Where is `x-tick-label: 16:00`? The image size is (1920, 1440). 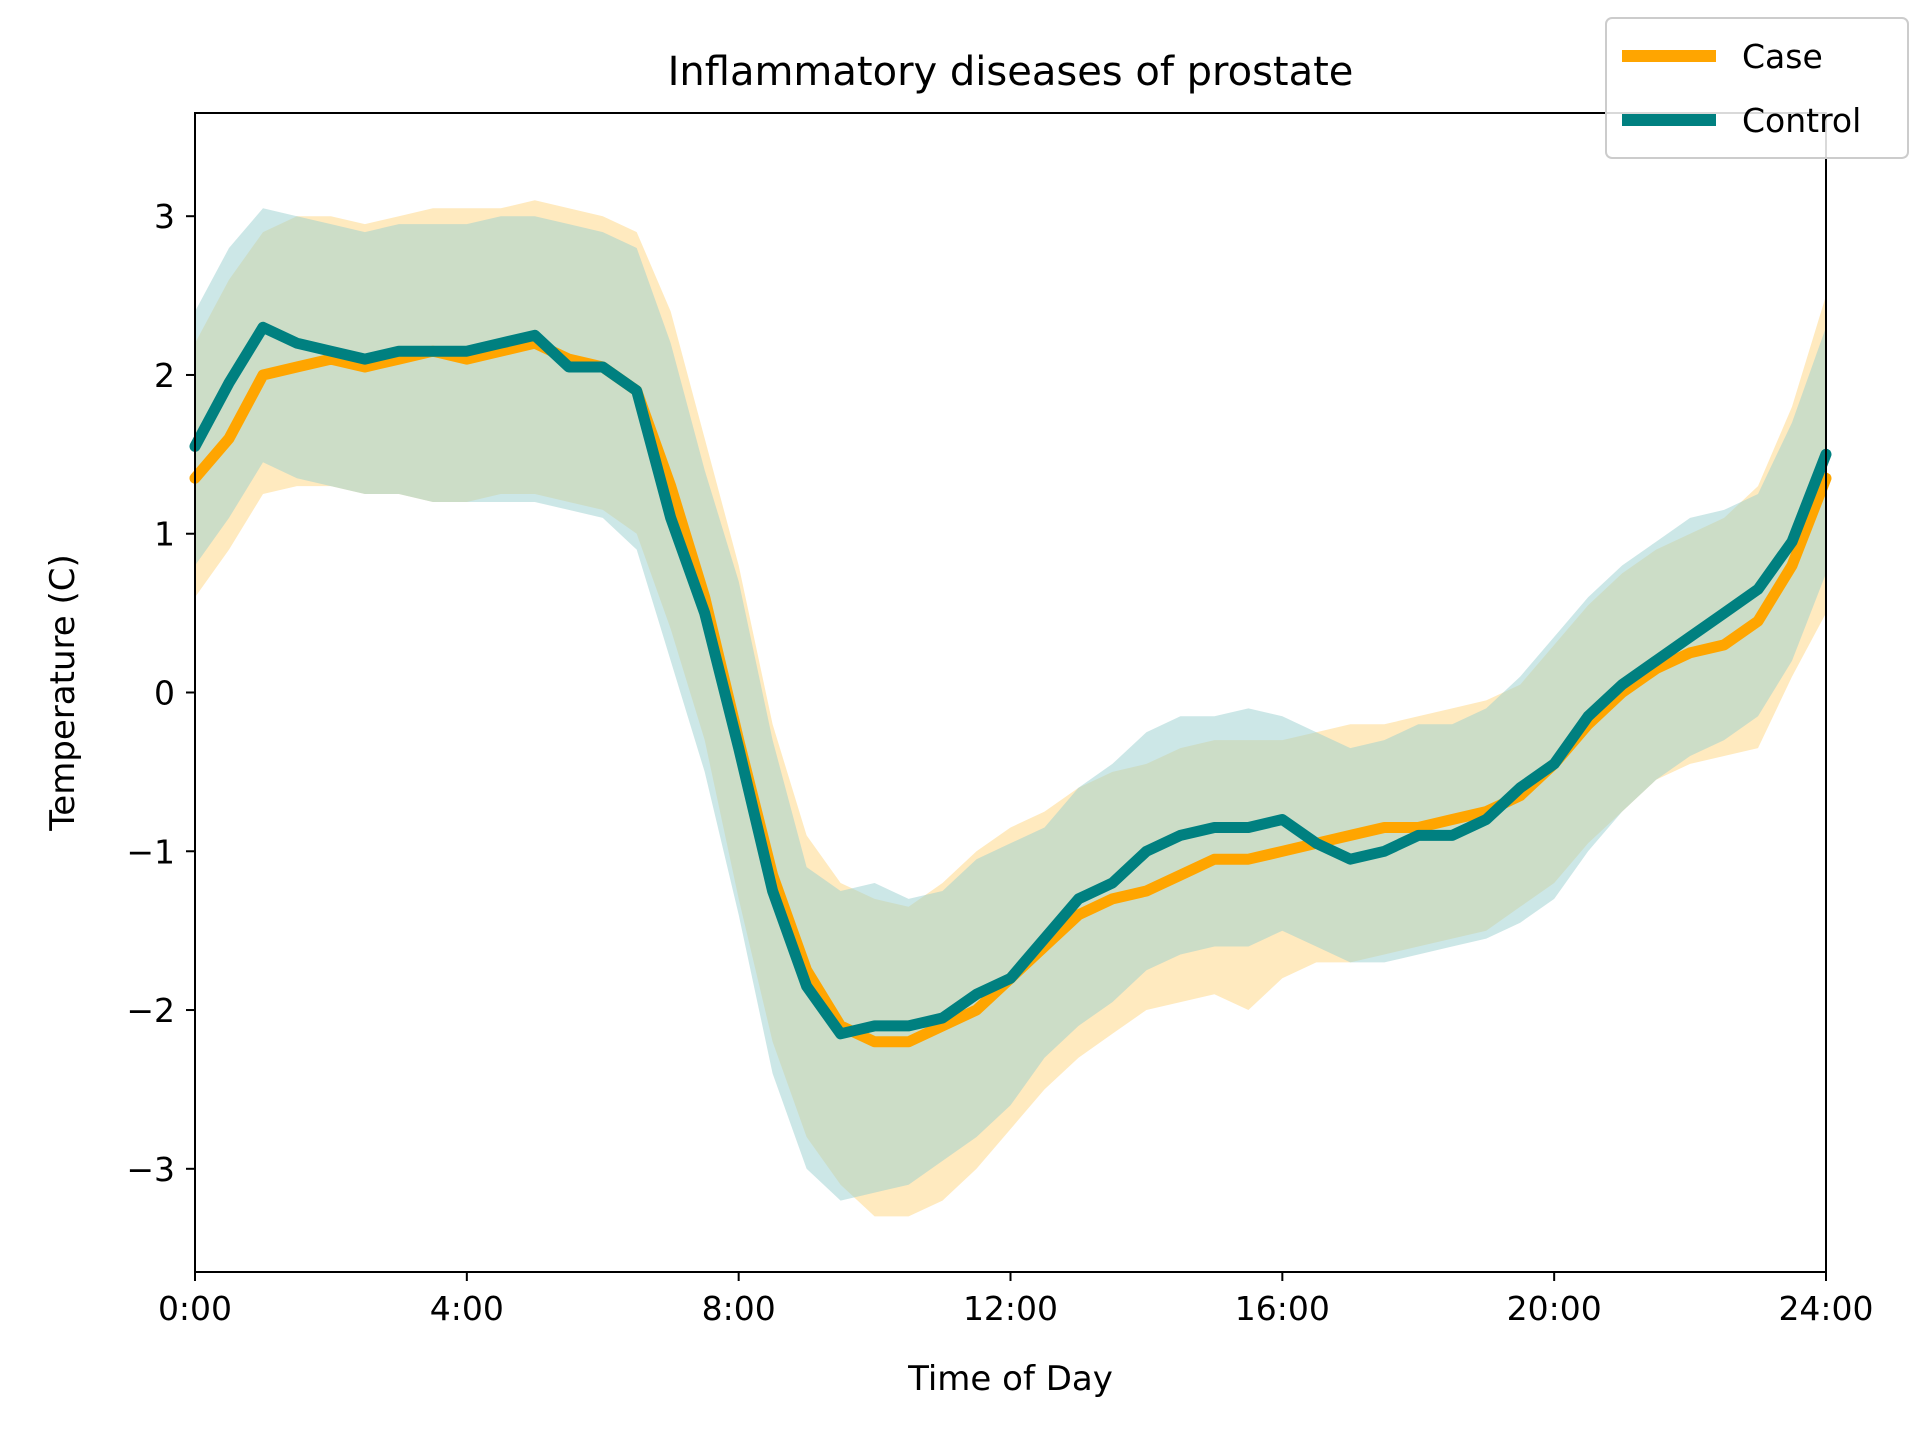
x-tick-label: 16:00 is located at coordinates (1282, 1308).